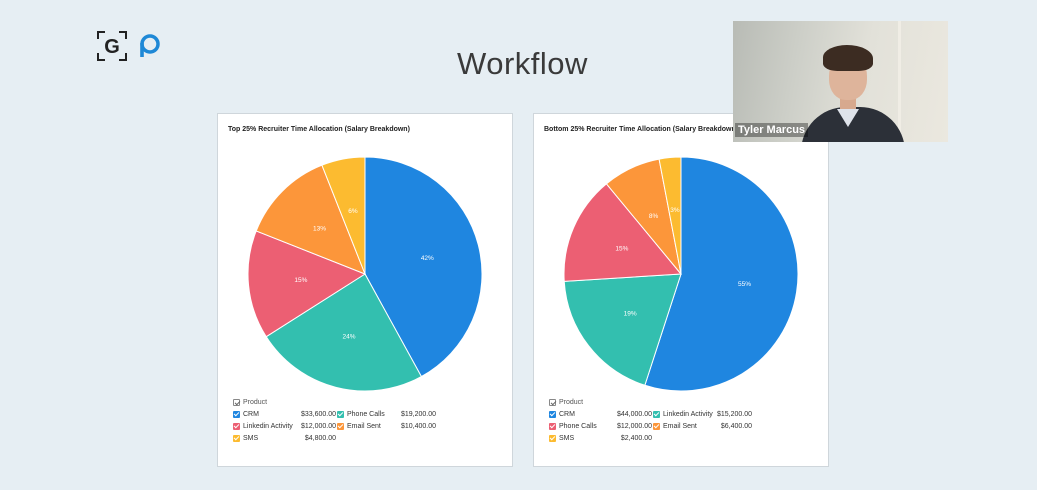  What do you see at coordinates (320, 438) in the screenshot?
I see `legend-value: $4,800.00` at bounding box center [320, 438].